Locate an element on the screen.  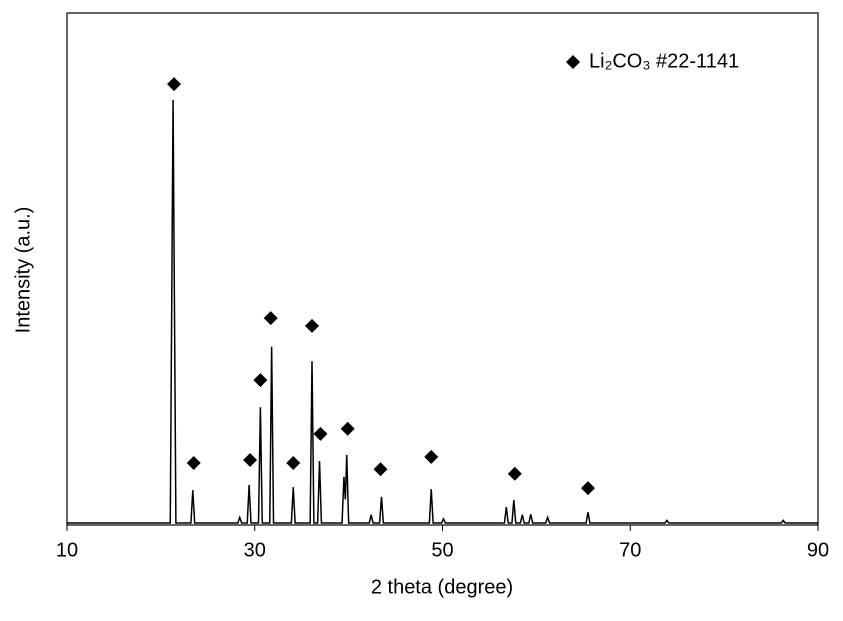
x-tick-label: 50 is located at coordinates (442, 550).